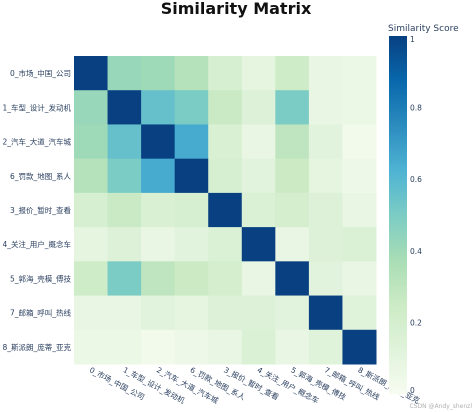  Describe the element at coordinates (423, 29) in the screenshot. I see `colorbar-title: Similarity Score` at that location.